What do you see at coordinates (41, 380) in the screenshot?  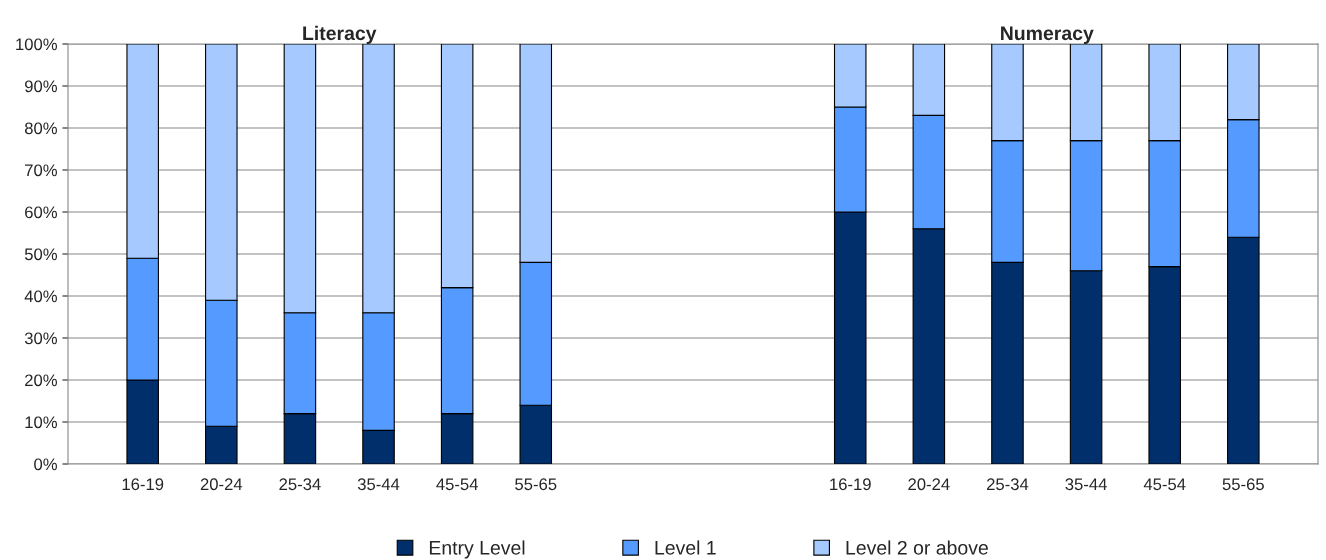 I see `y-tick-label: 20%` at bounding box center [41, 380].